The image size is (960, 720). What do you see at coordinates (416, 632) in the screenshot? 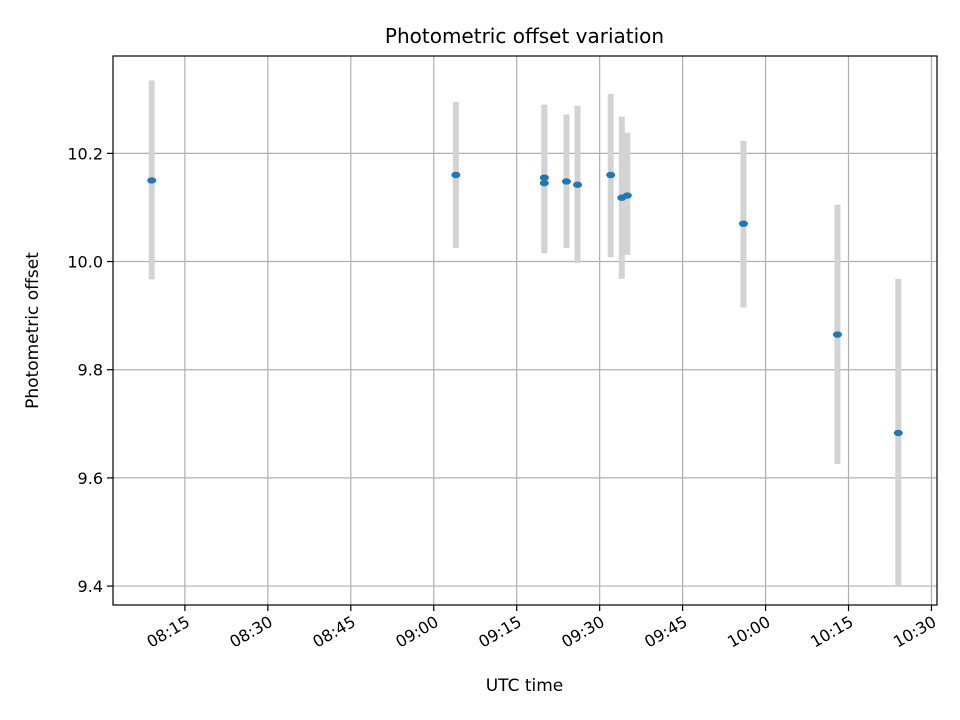
I see `x-tick-label: 09:00` at bounding box center [416, 632].